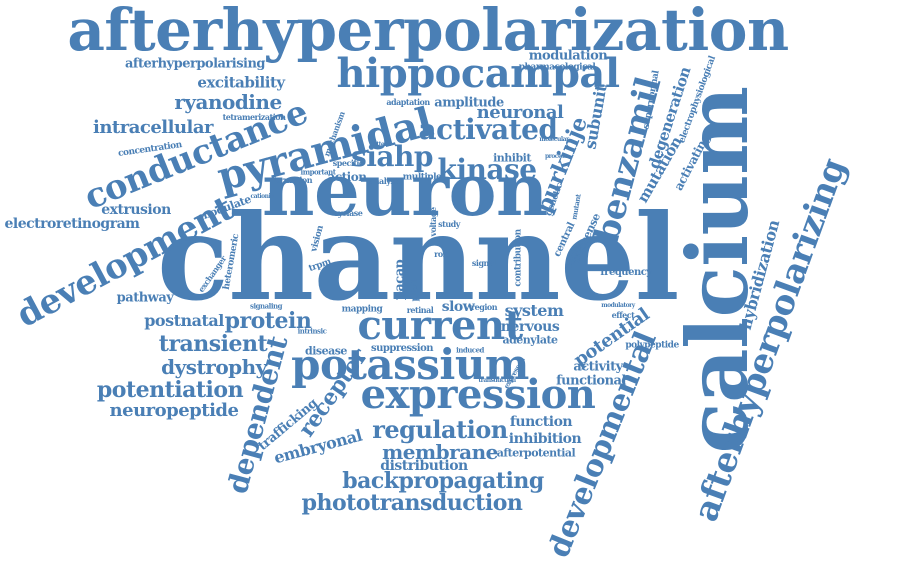  What do you see at coordinates (598, 367) in the screenshot?
I see `word-activity: activity` at bounding box center [598, 367].